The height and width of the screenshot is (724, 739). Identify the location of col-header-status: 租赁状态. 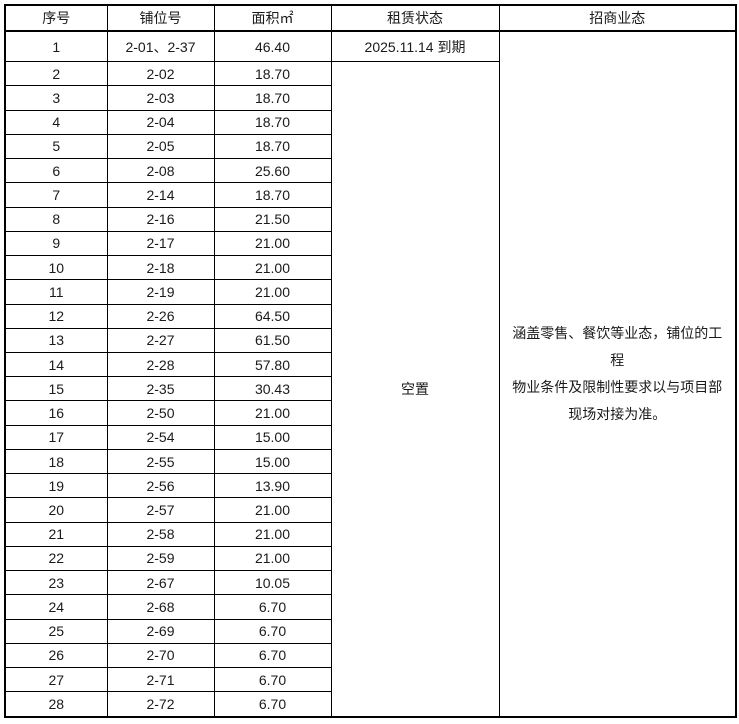
(415, 18).